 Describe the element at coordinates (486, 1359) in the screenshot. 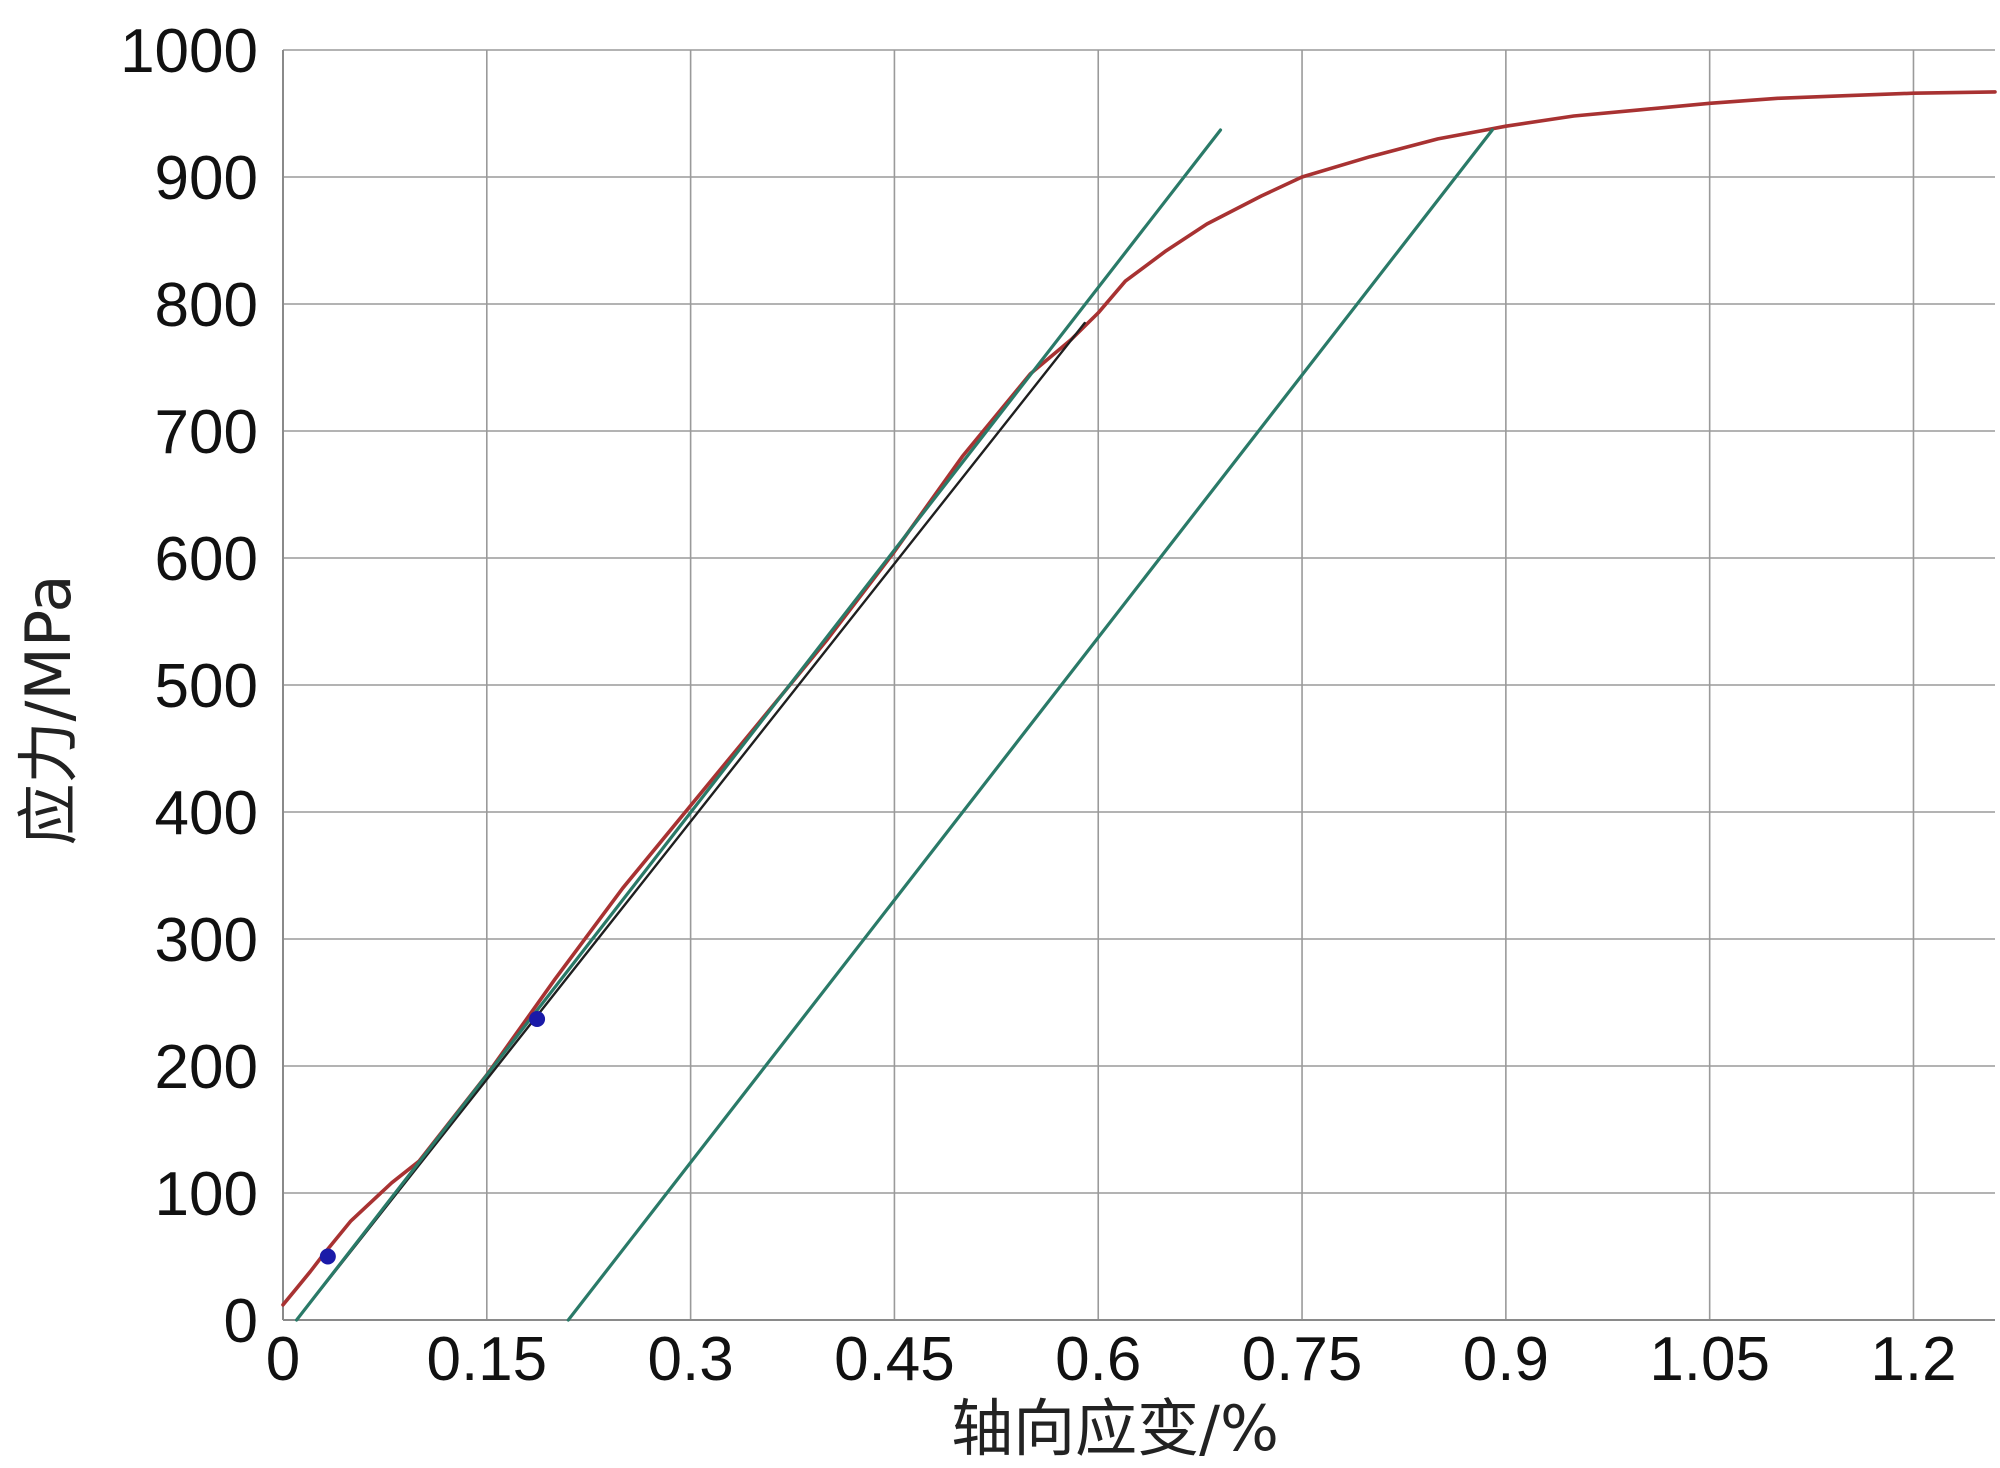

I see `x-tick-label: 0.15` at that location.